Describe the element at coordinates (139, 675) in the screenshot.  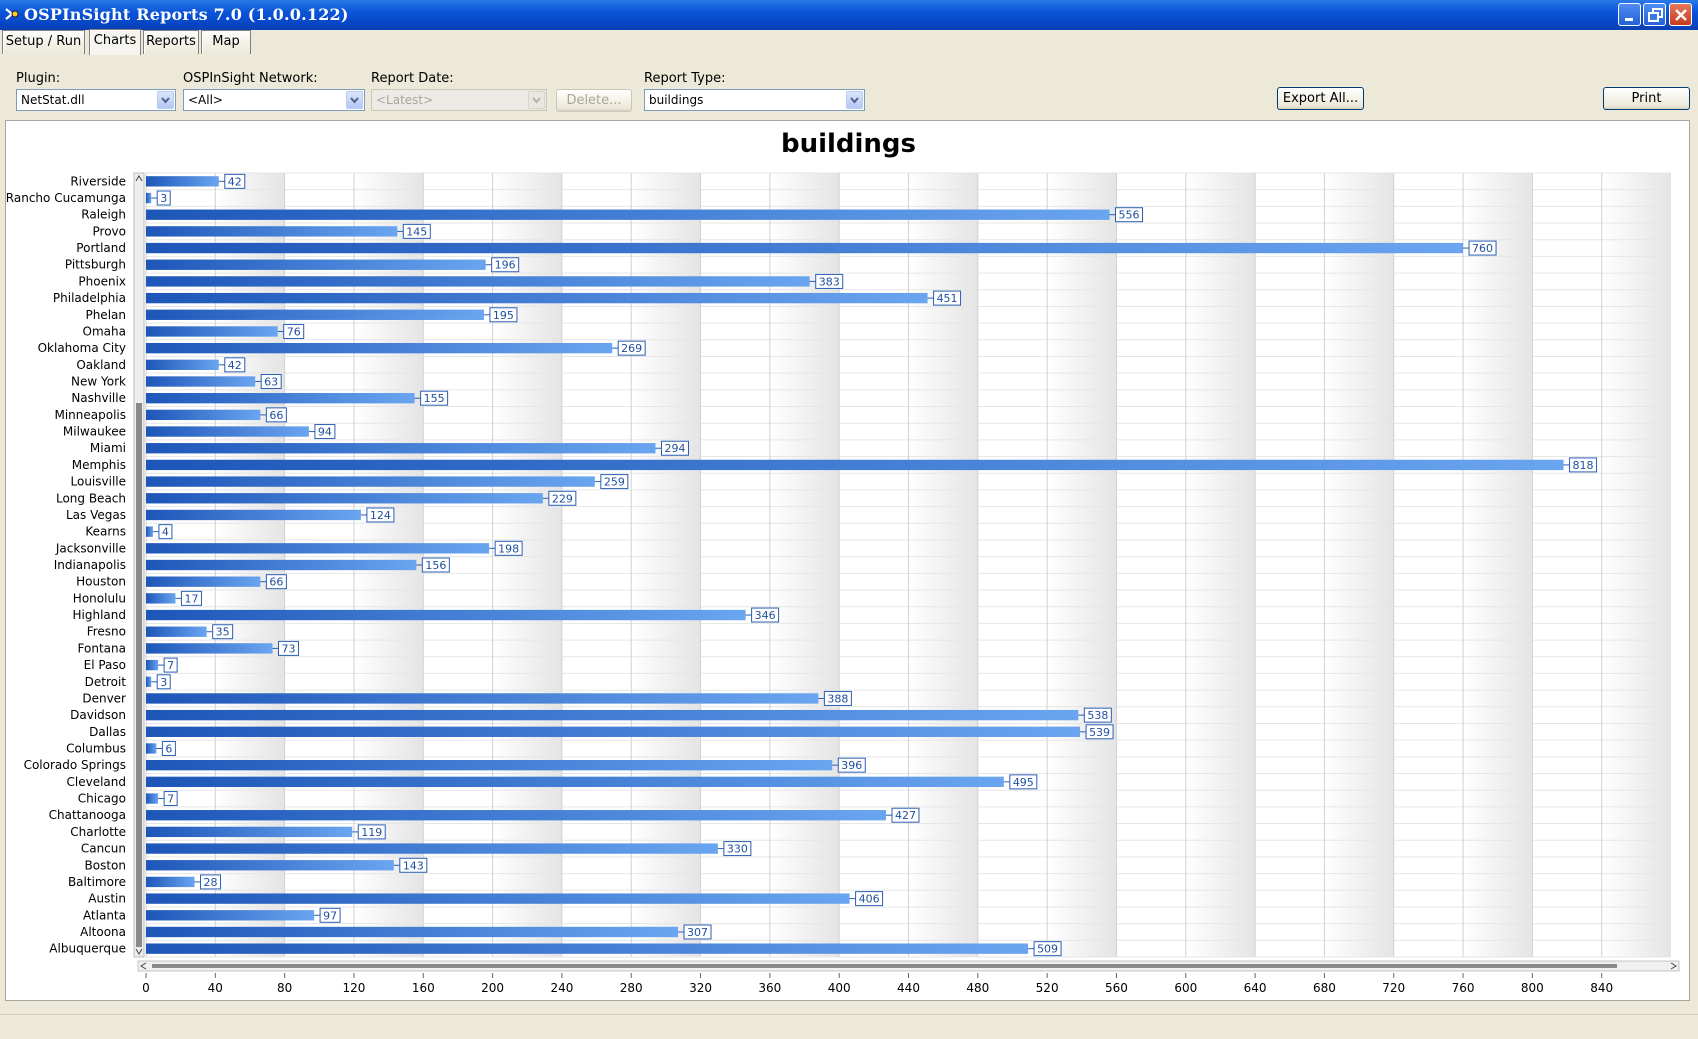
I see `vertical-scrollbar-thumb` at that location.